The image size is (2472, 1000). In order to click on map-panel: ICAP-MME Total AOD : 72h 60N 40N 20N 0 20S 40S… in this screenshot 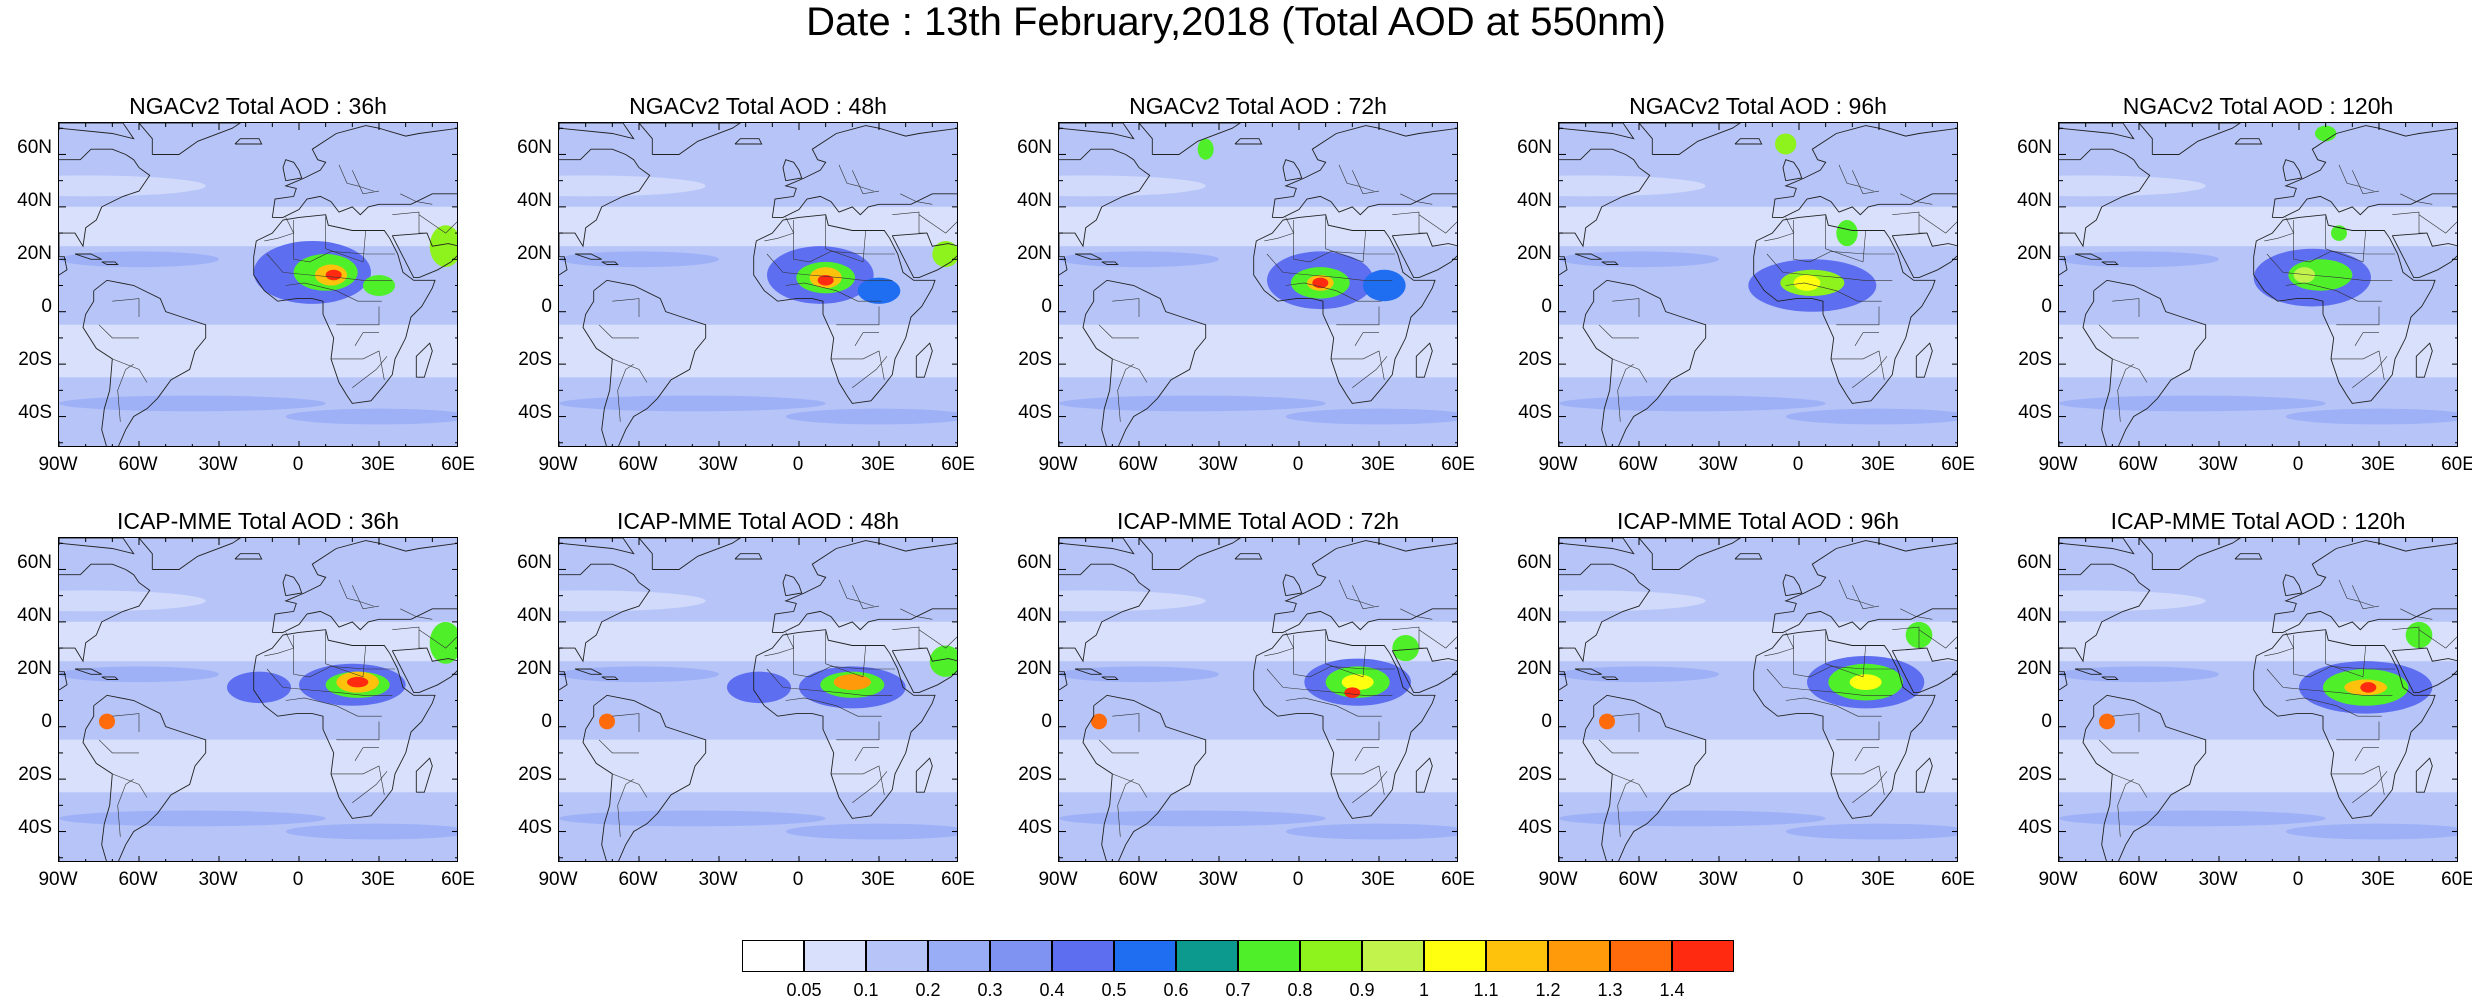, I will do `click(1240, 717)`.